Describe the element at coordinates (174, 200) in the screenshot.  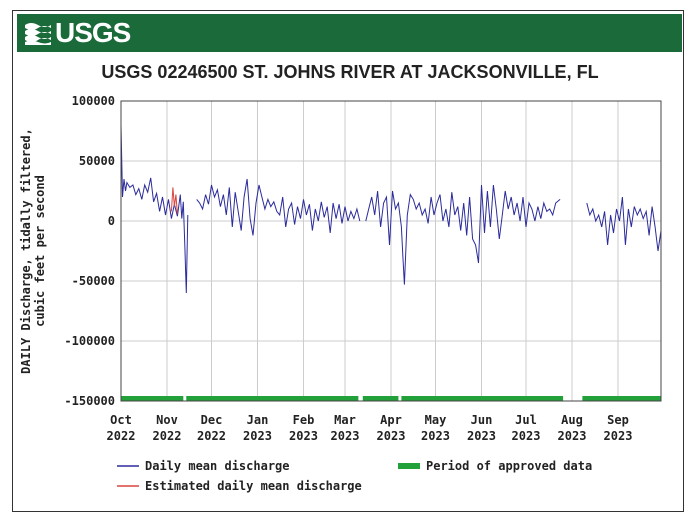
I see `estimated-series-line` at that location.